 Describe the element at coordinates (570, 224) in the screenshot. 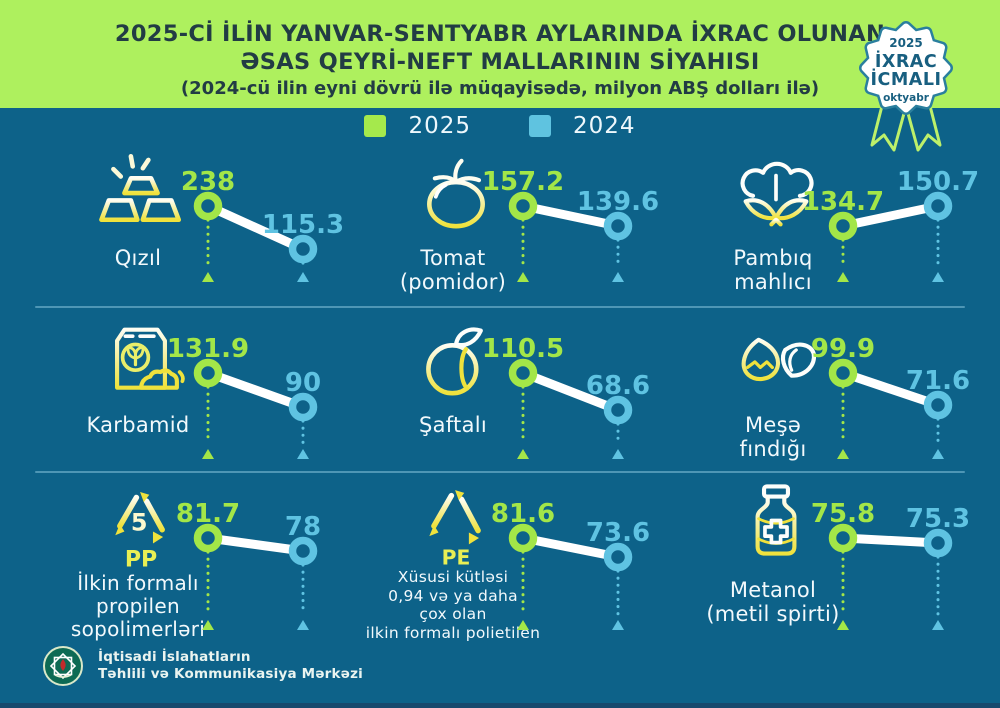

I see `item-chart: 157.2 139.6` at that location.